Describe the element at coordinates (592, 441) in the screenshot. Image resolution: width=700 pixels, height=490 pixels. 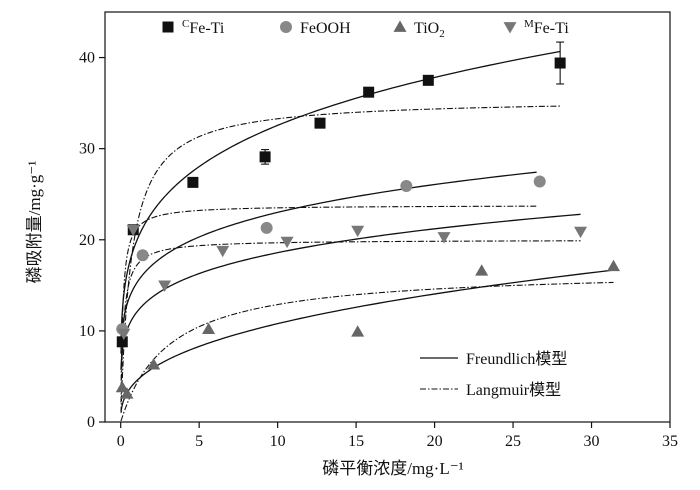
I see `x-tick-label: 30` at that location.